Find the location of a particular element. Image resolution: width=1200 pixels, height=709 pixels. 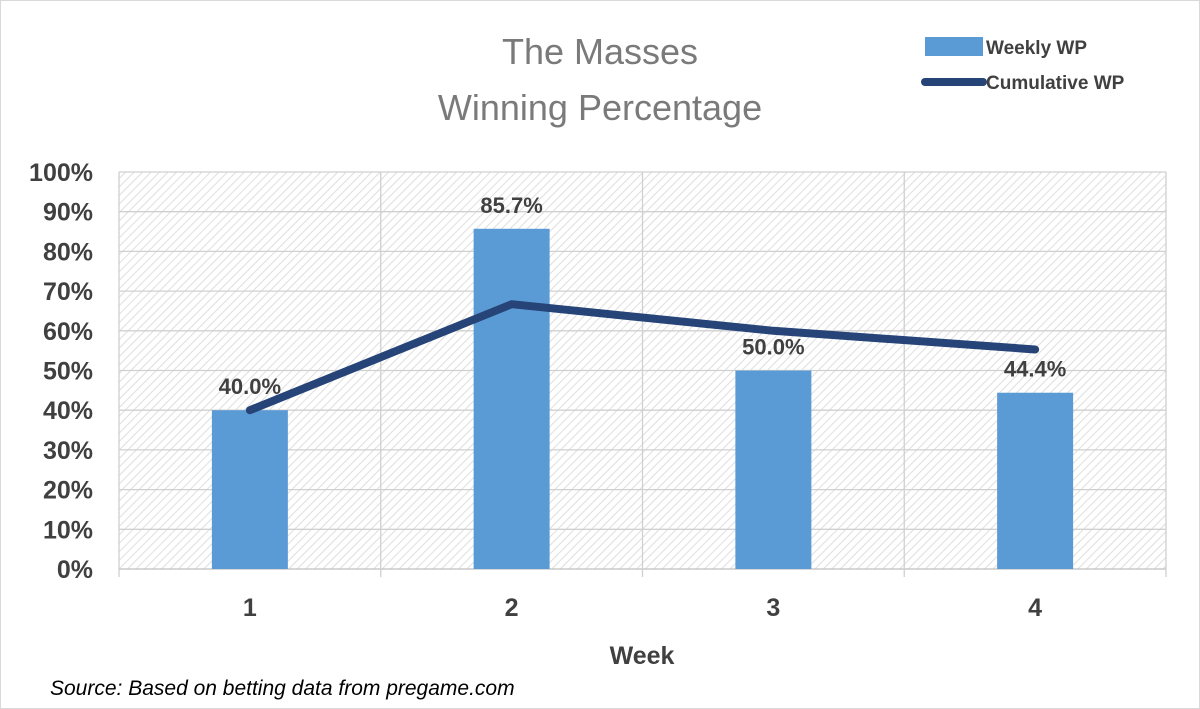

legend-swatch-weekly-wp is located at coordinates (954, 46).